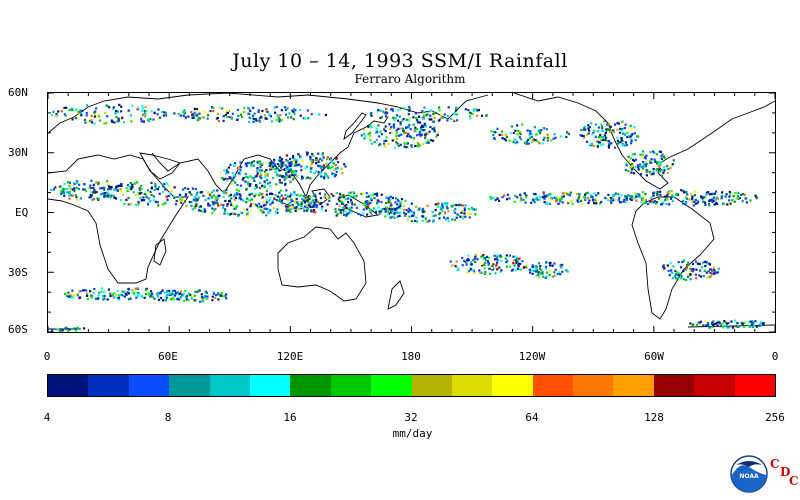 The height and width of the screenshot is (500, 800). Describe the element at coordinates (785, 472) in the screenshot. I see `cdc-letter-d: D` at that location.